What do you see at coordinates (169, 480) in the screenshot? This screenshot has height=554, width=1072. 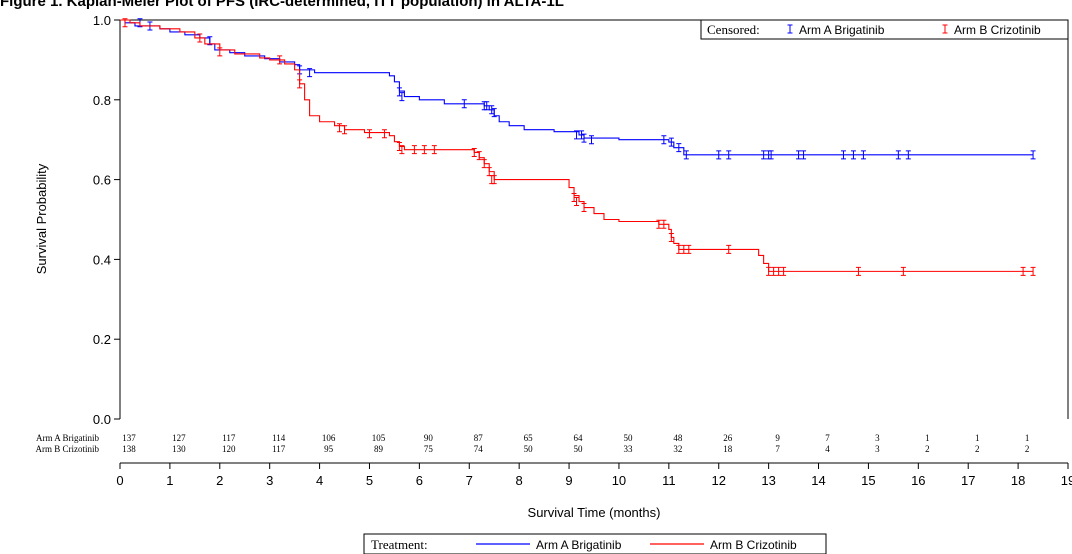 I see `x-tick-label: 1` at bounding box center [169, 480].